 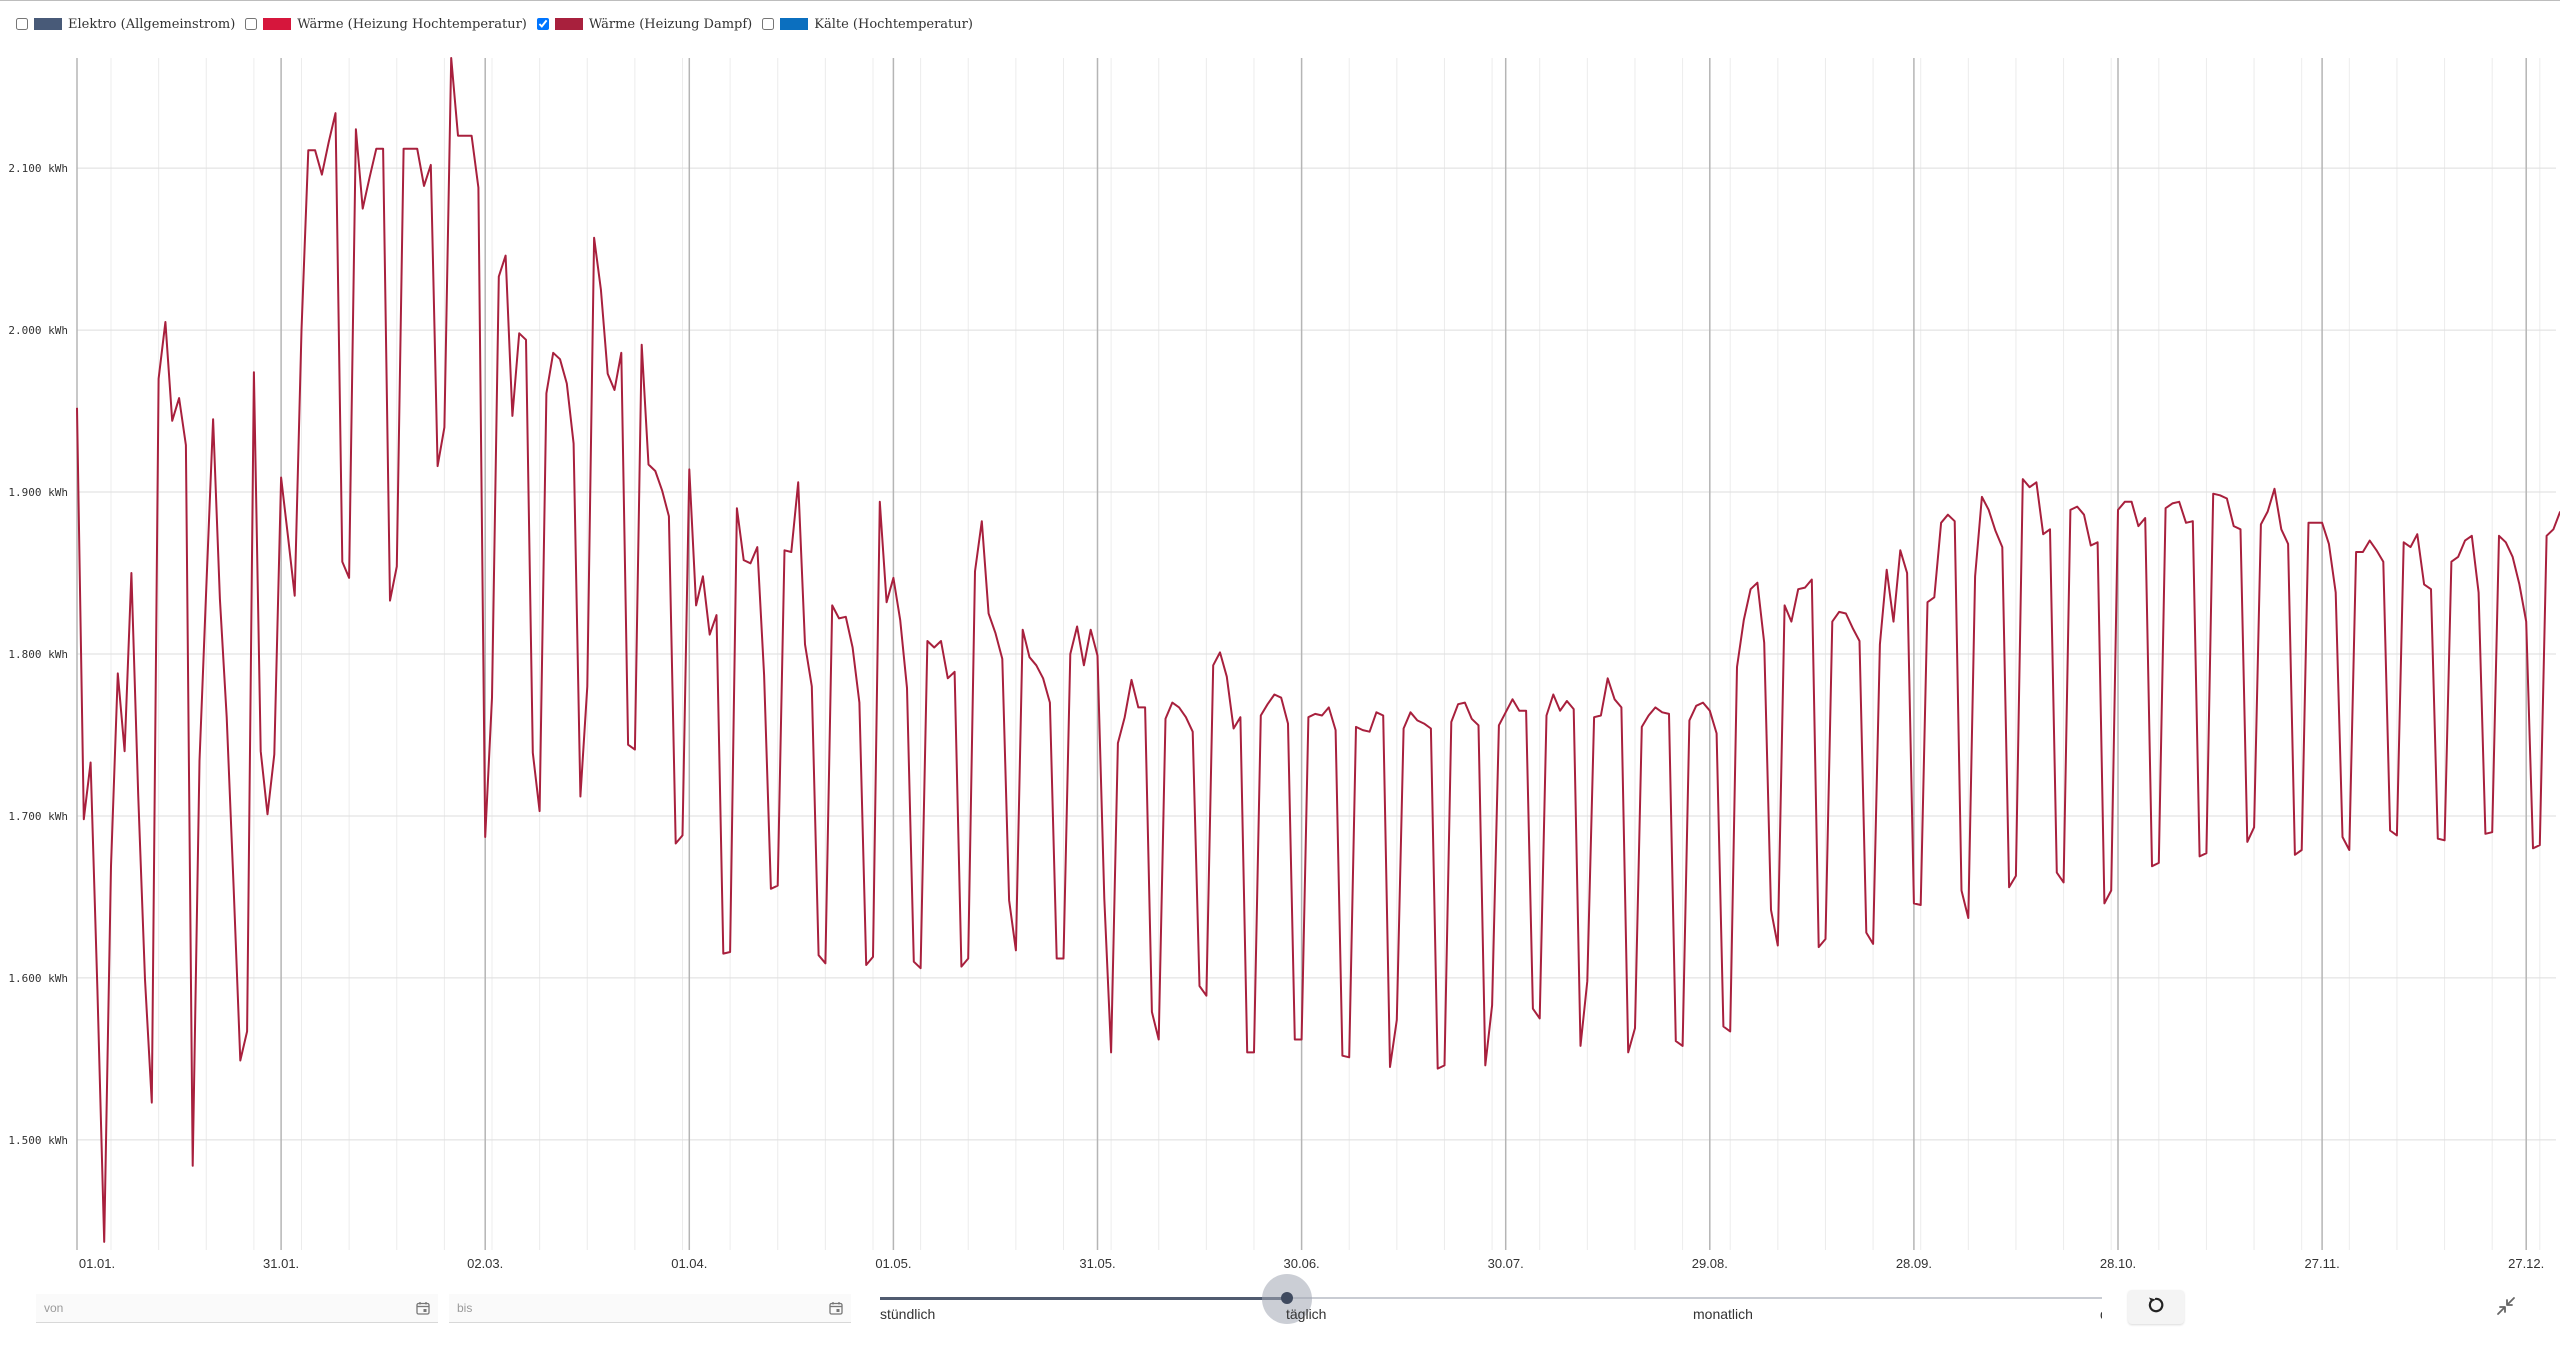 I want to click on legend-swatch-elektro, so click(x=48, y=24).